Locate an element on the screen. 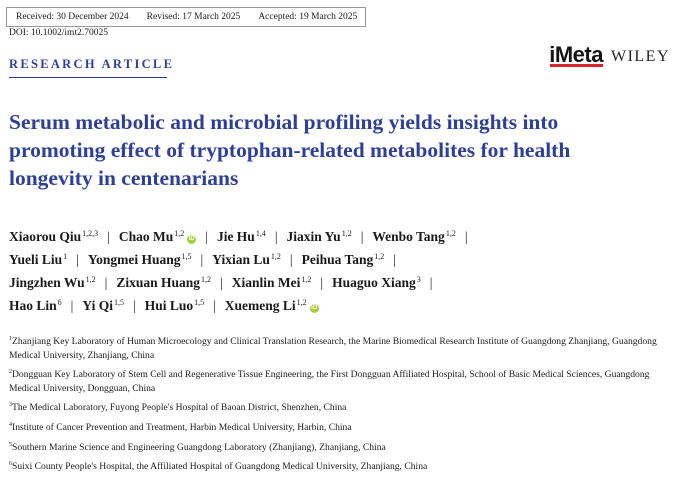 The height and width of the screenshot is (478, 680). revised-date: Revised: 17 March 2025 is located at coordinates (193, 17).